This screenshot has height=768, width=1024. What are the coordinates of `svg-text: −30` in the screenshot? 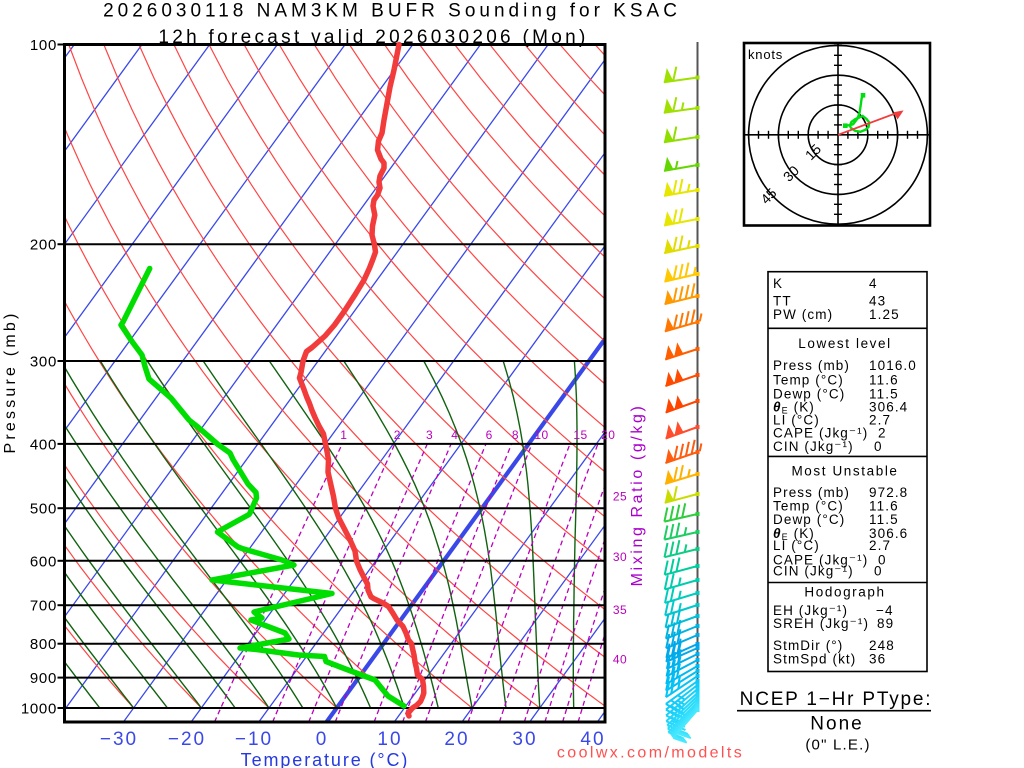 It's located at (119, 739).